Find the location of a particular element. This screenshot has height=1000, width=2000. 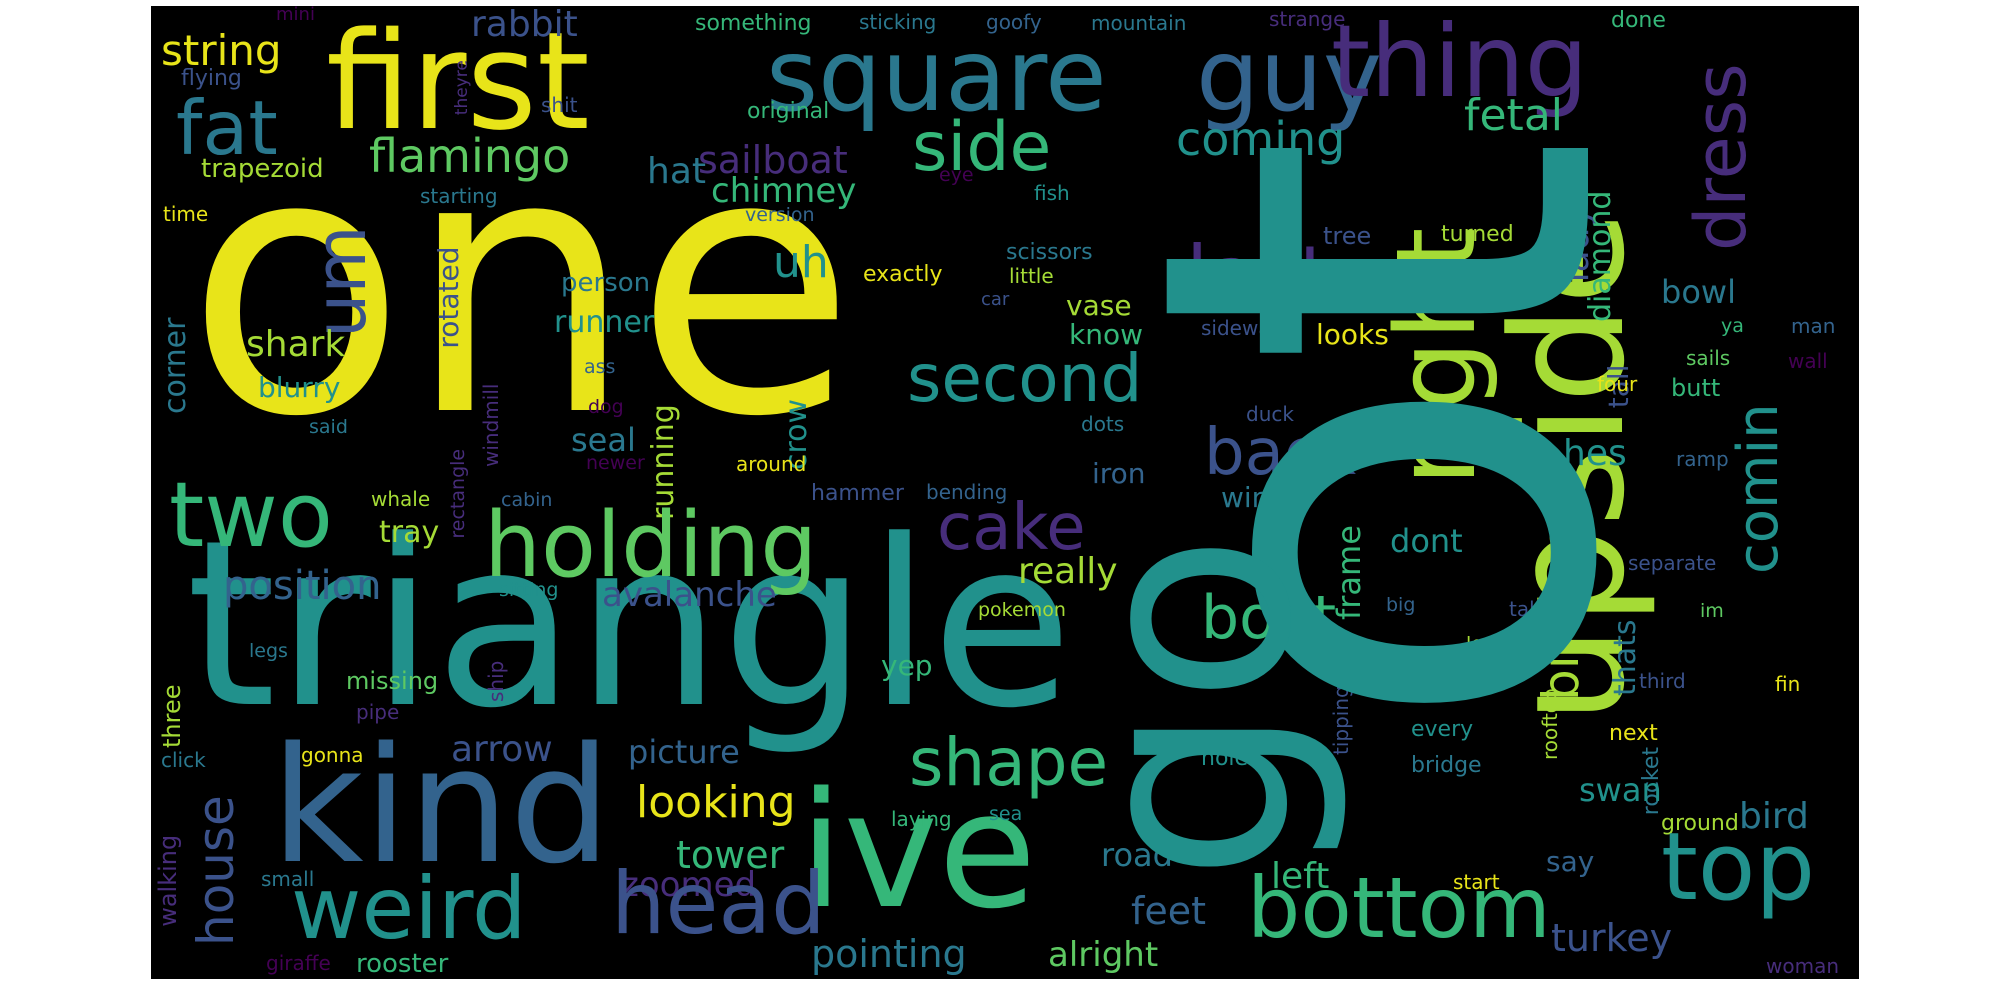

cloud-word-string: string is located at coordinates (221, 50).